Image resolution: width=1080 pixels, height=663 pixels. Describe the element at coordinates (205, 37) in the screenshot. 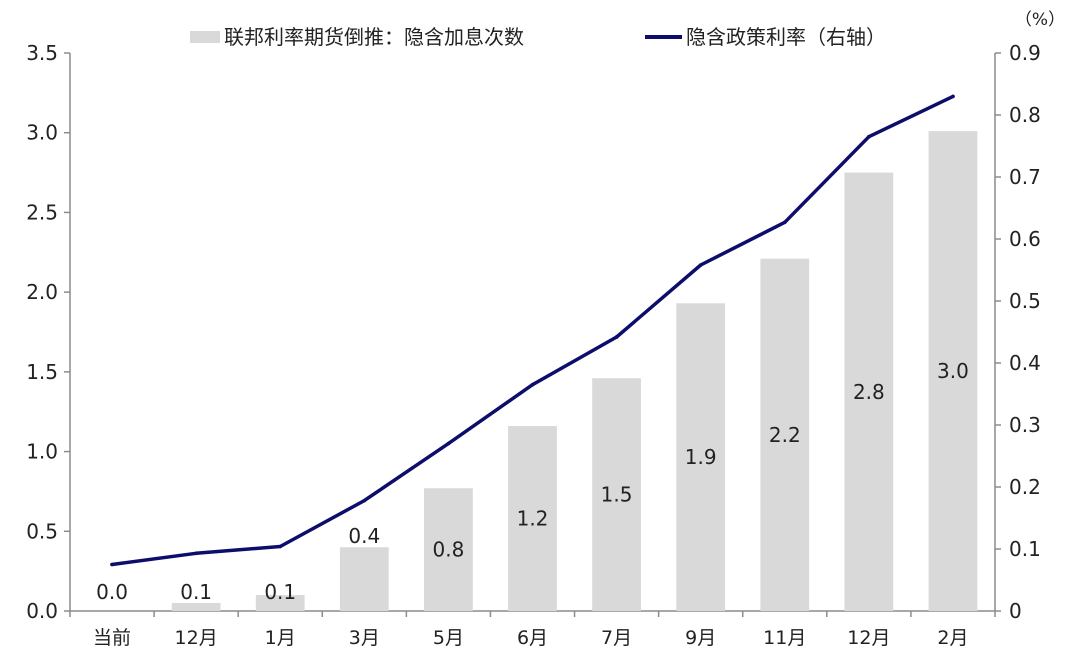

I see `legend-bar-swatch` at that location.